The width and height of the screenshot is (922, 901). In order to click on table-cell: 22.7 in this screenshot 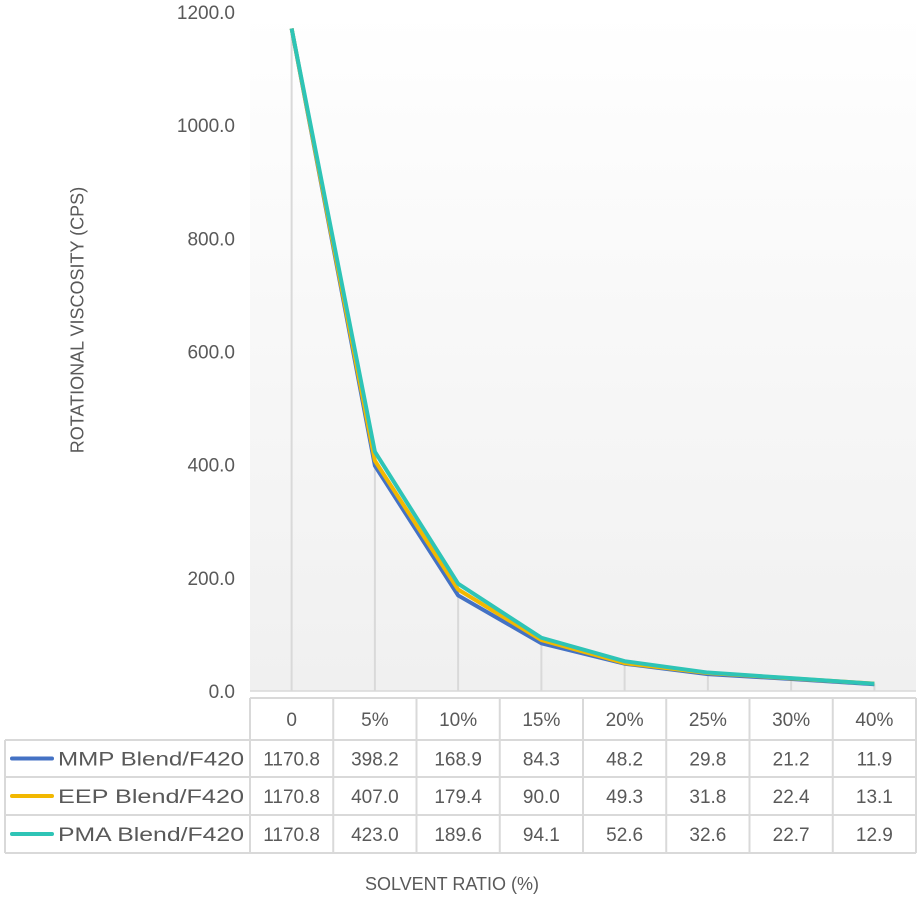, I will do `click(791, 835)`.